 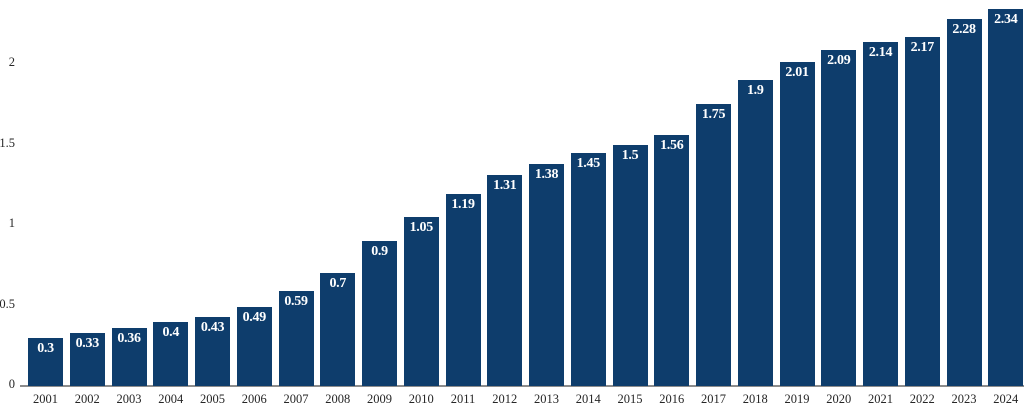 What do you see at coordinates (964, 202) in the screenshot?
I see `bar-2023: 2.28` at bounding box center [964, 202].